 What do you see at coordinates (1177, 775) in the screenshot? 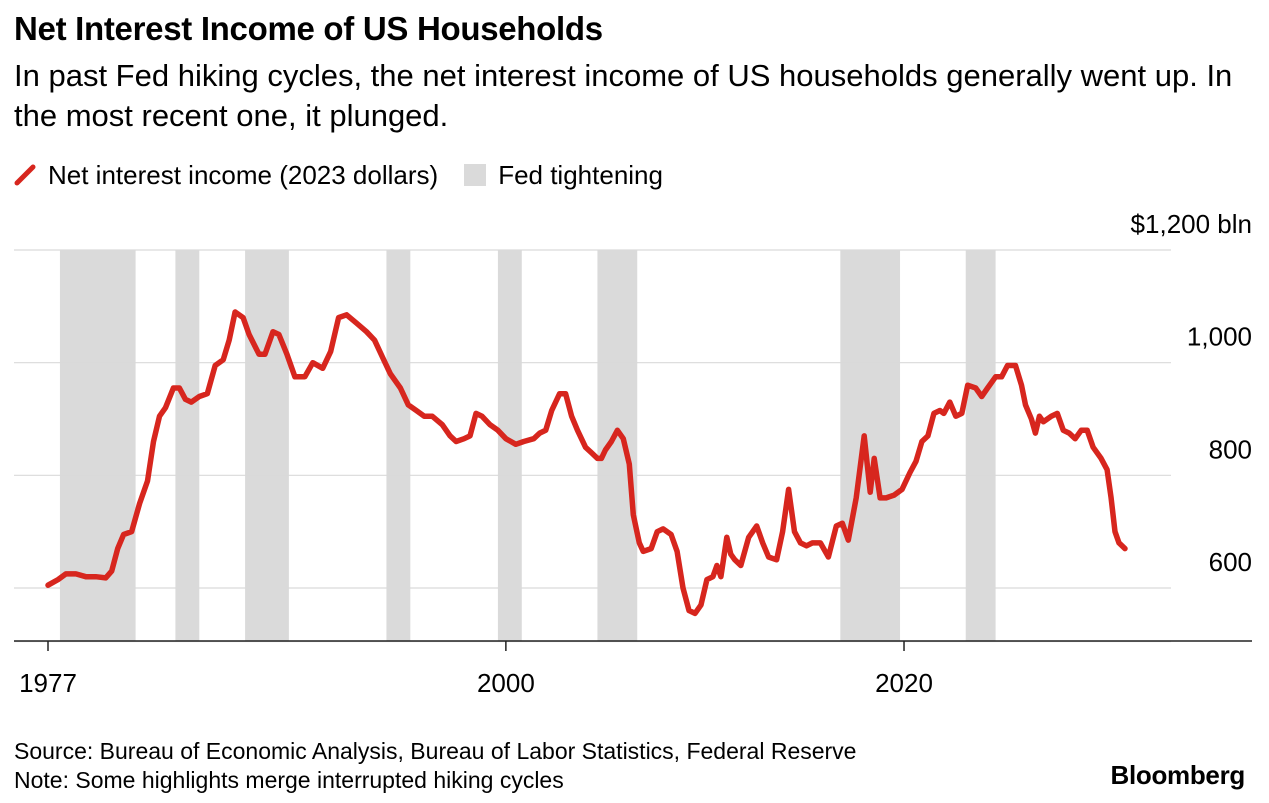
I see `bloomberg-logo: Bloomberg` at bounding box center [1177, 775].